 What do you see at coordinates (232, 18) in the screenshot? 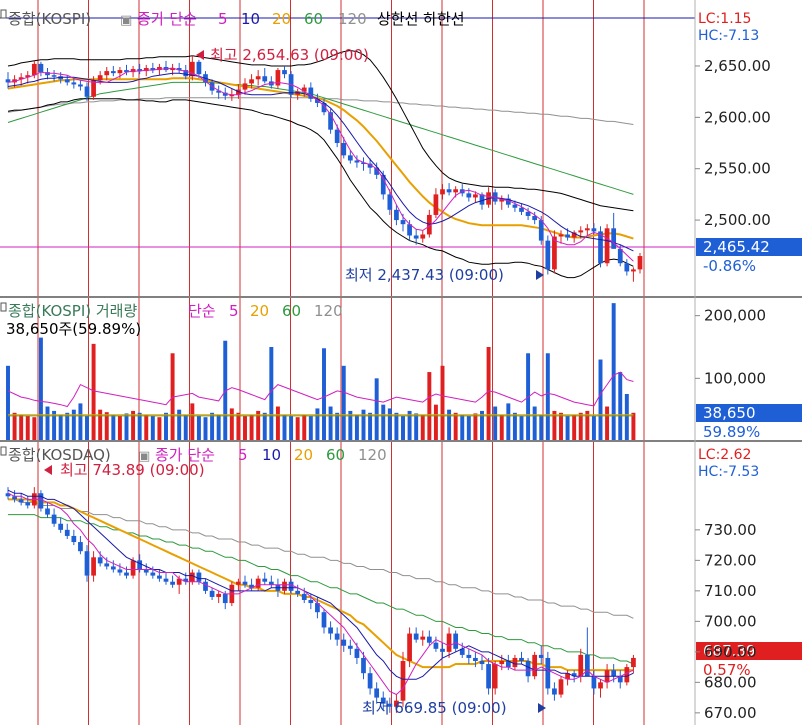
I see `kospi-legend: 종합(KOSPI) ▣ 종가 단순 5 10 20 60 120 상한선 하한선` at bounding box center [232, 18].